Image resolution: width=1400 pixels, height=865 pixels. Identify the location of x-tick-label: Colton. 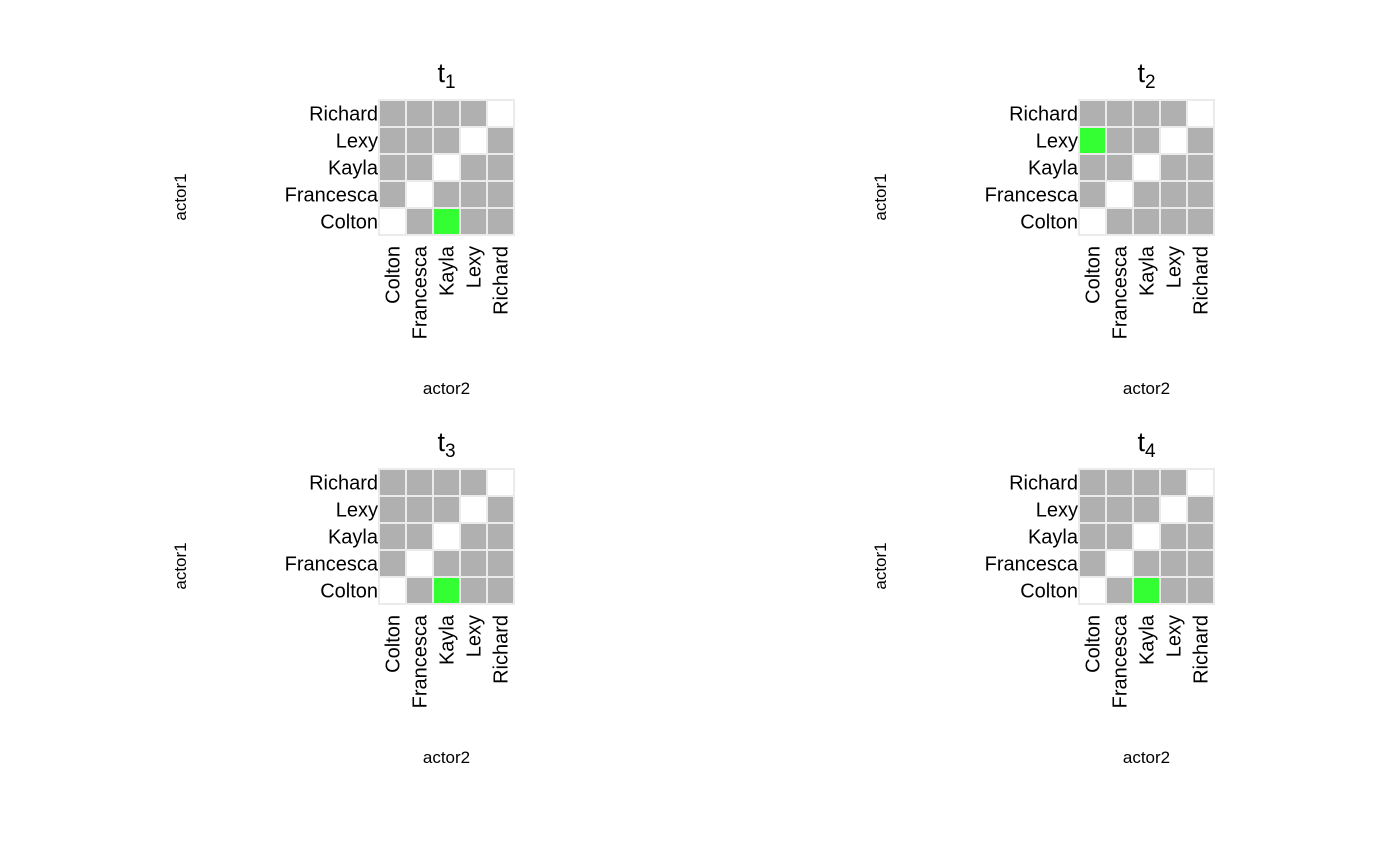
(1094, 644).